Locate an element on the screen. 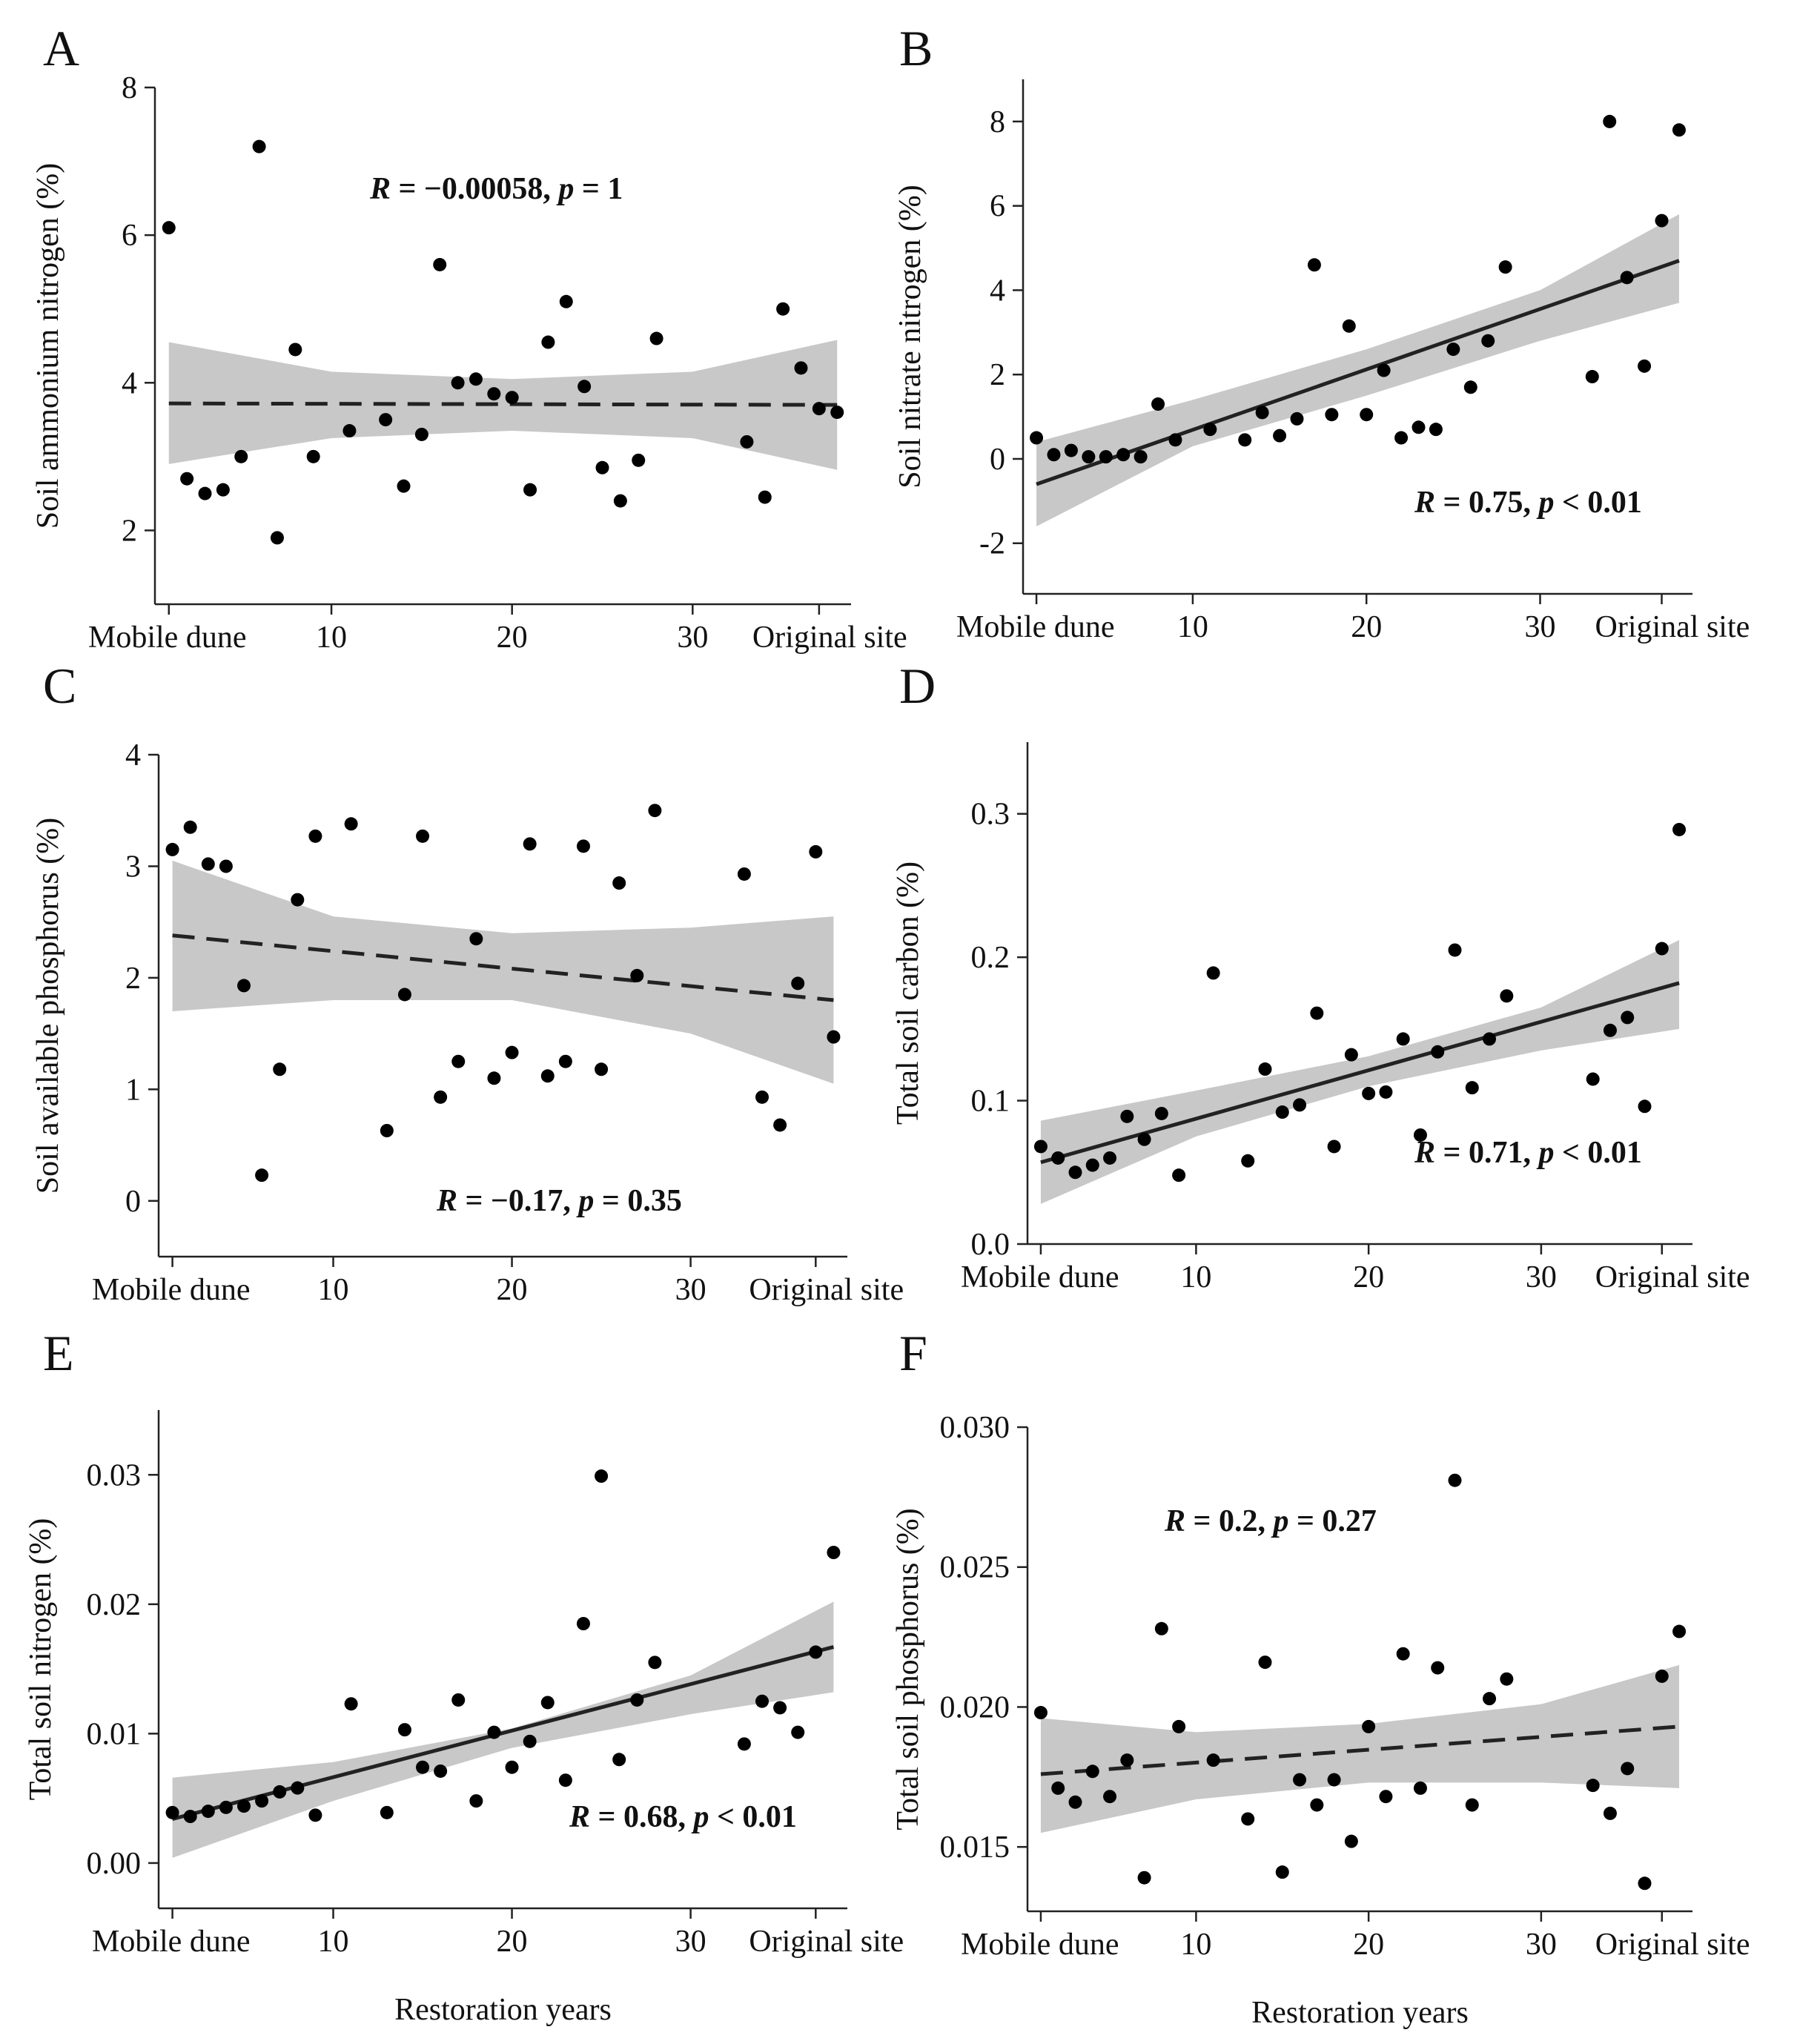 This screenshot has height=2044, width=1797. y-tick-label: 0.025 is located at coordinates (975, 1568).